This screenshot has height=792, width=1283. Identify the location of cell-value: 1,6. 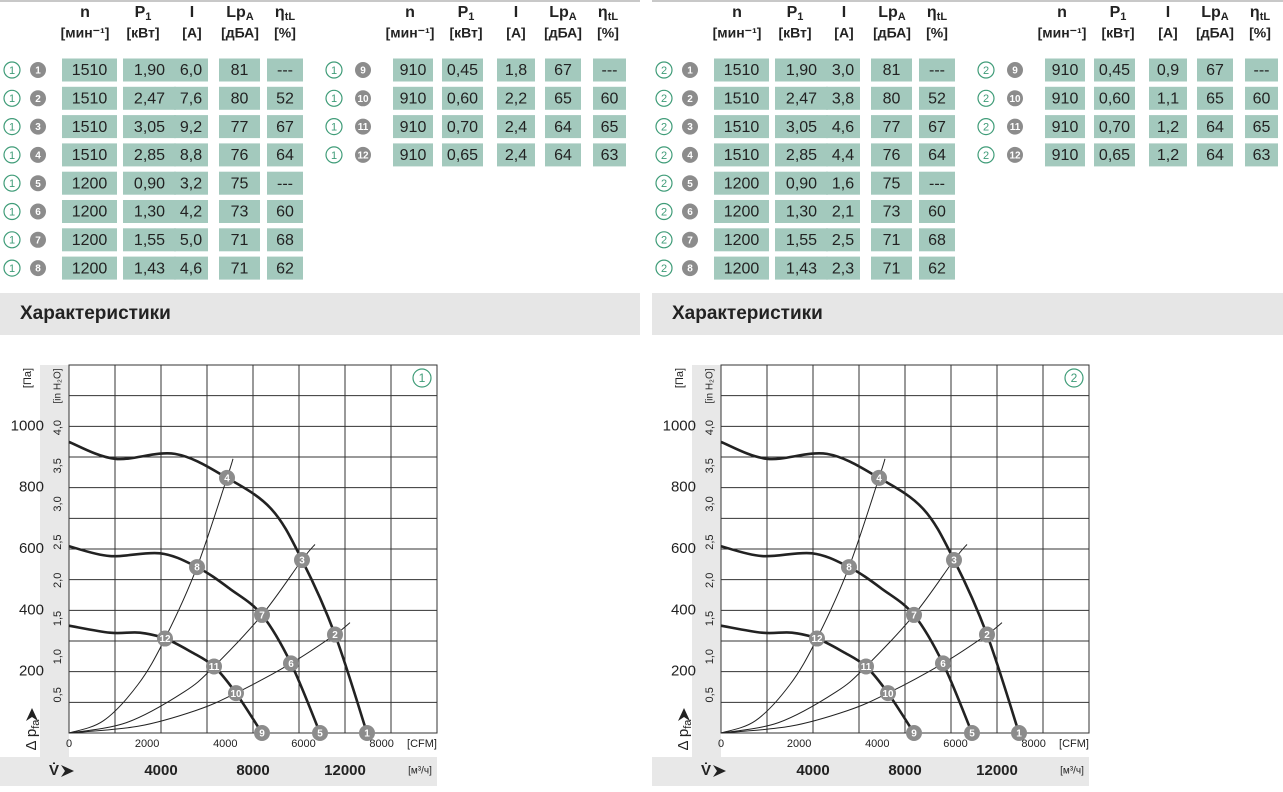
(843, 183).